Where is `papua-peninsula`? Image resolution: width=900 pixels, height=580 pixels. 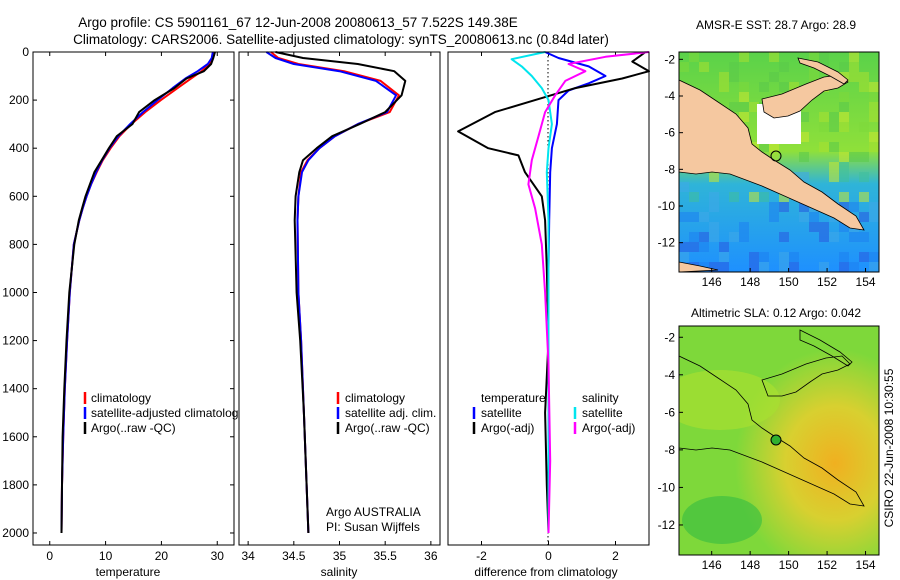
papua-peninsula is located at coordinates (772, 155).